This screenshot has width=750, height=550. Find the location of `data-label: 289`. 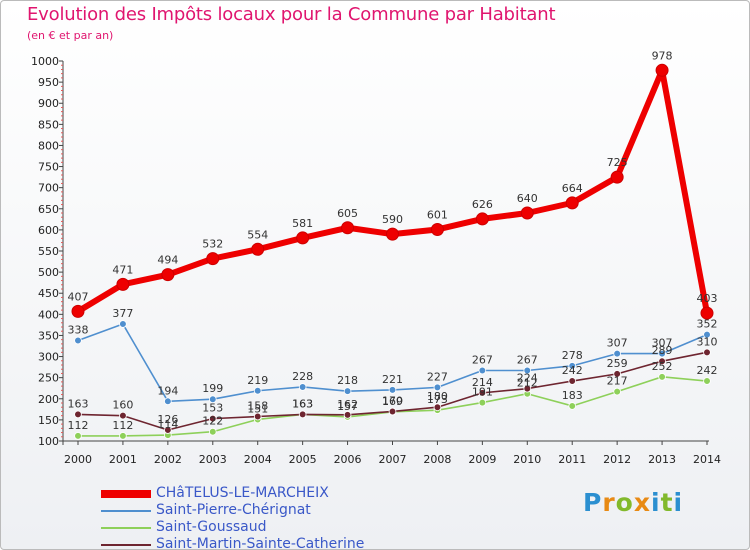

data-label: 289 is located at coordinates (662, 350).